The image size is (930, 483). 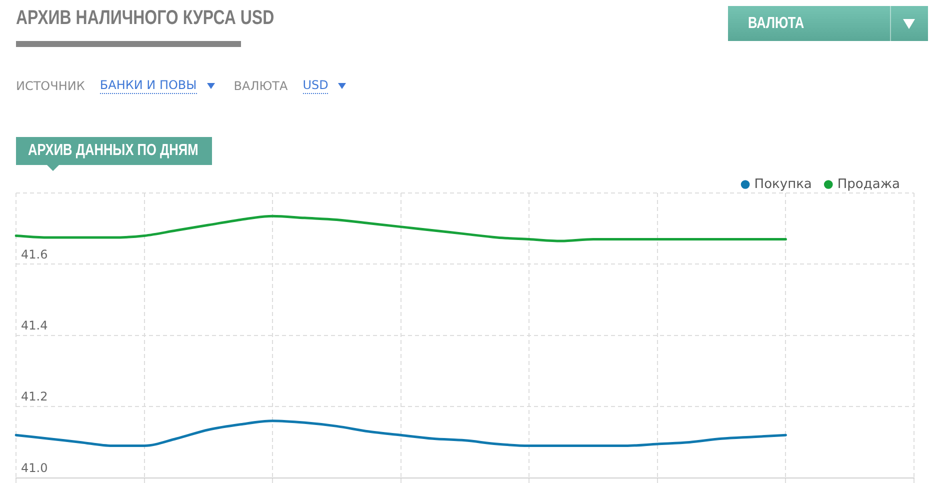 What do you see at coordinates (50, 85) in the screenshot?
I see `text: ИСТОЧНИК` at bounding box center [50, 85].